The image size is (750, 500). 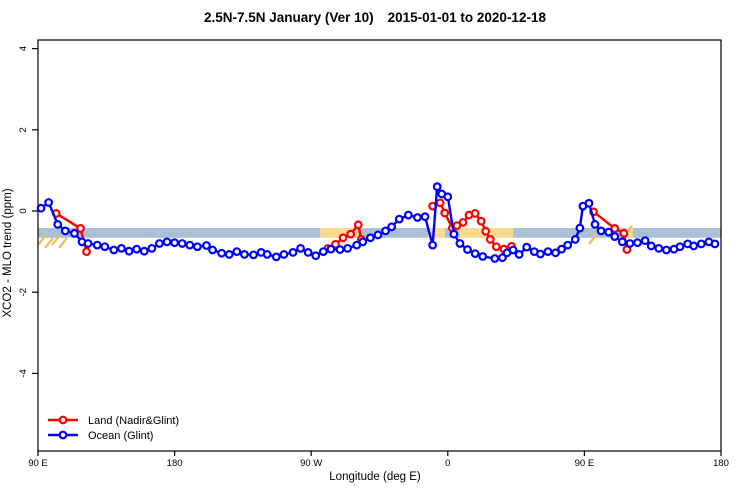 I want to click on title-dates: 2015-01-01 to 2020-12-18, so click(x=466, y=17).